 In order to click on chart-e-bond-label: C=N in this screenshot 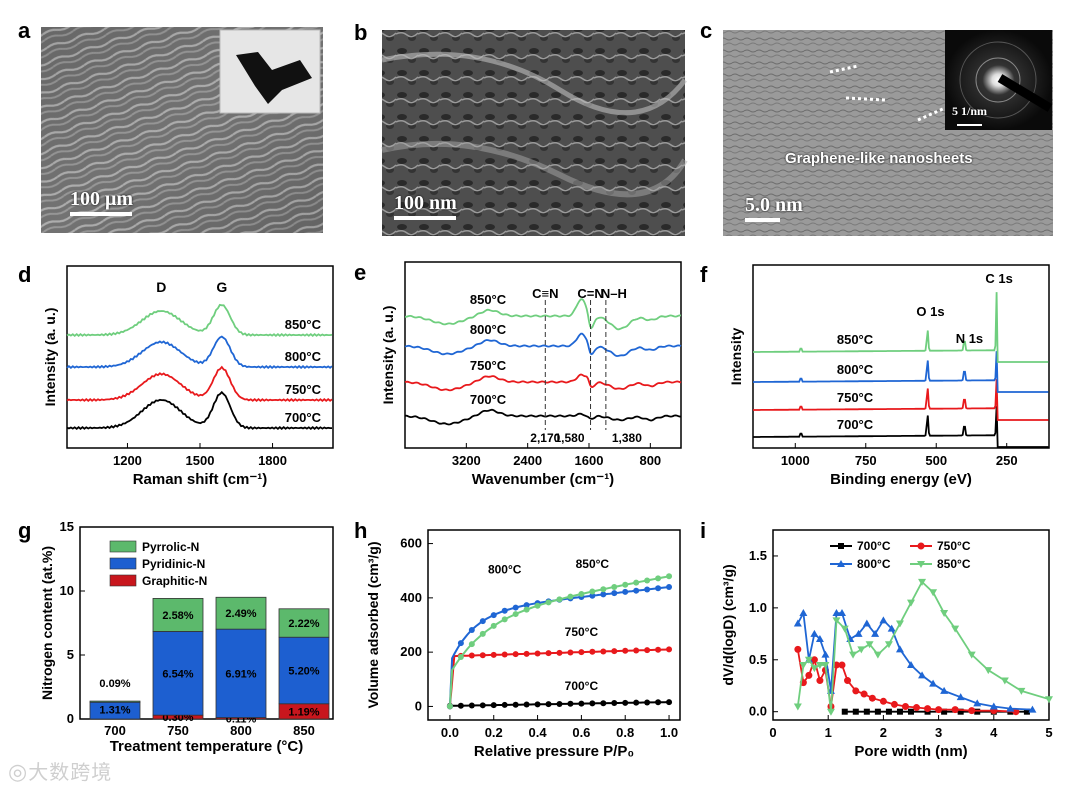, I will do `click(590, 293)`.